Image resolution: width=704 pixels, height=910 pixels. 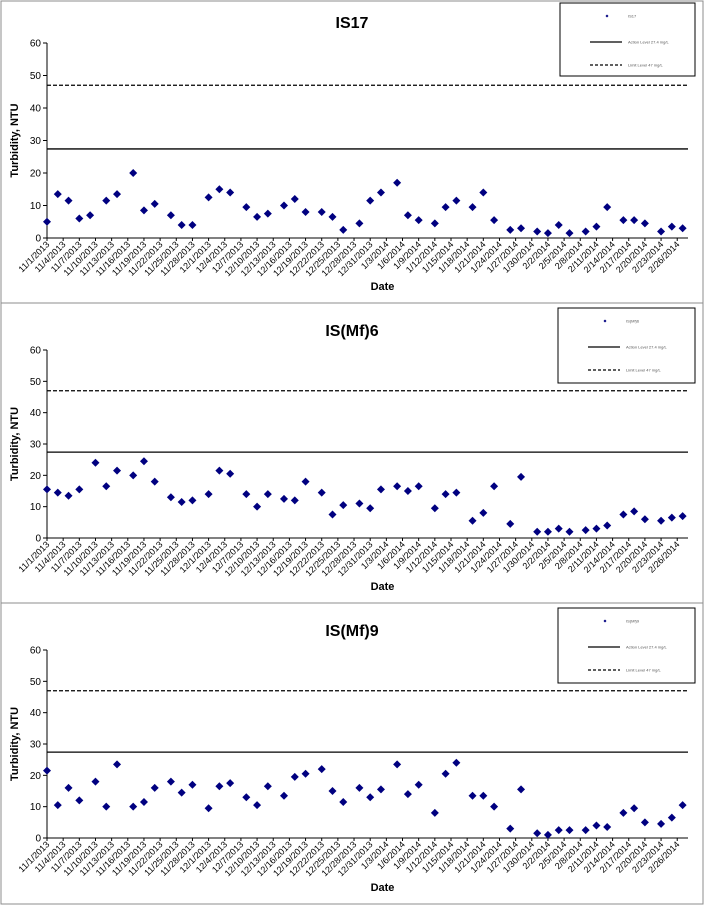 What do you see at coordinates (605, 621) in the screenshot?
I see `legend-marker` at bounding box center [605, 621].